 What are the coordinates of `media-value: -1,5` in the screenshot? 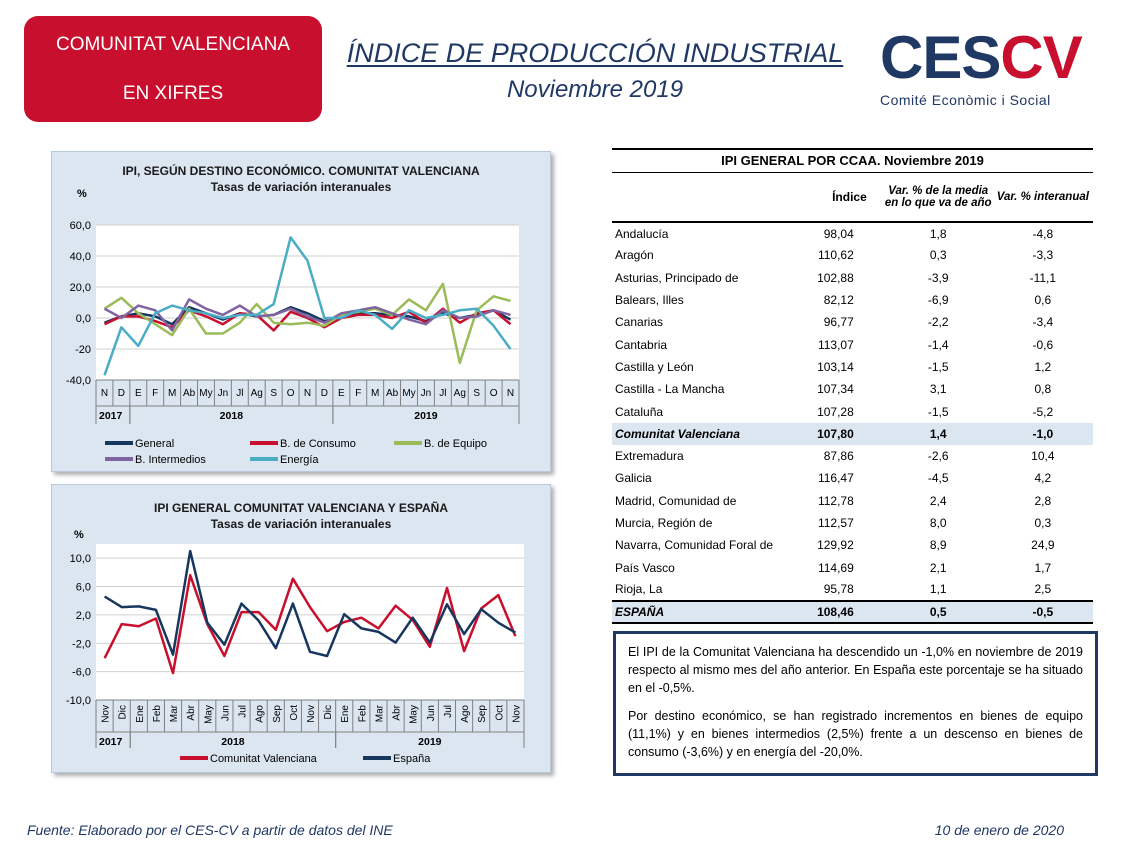 It's located at (938, 366).